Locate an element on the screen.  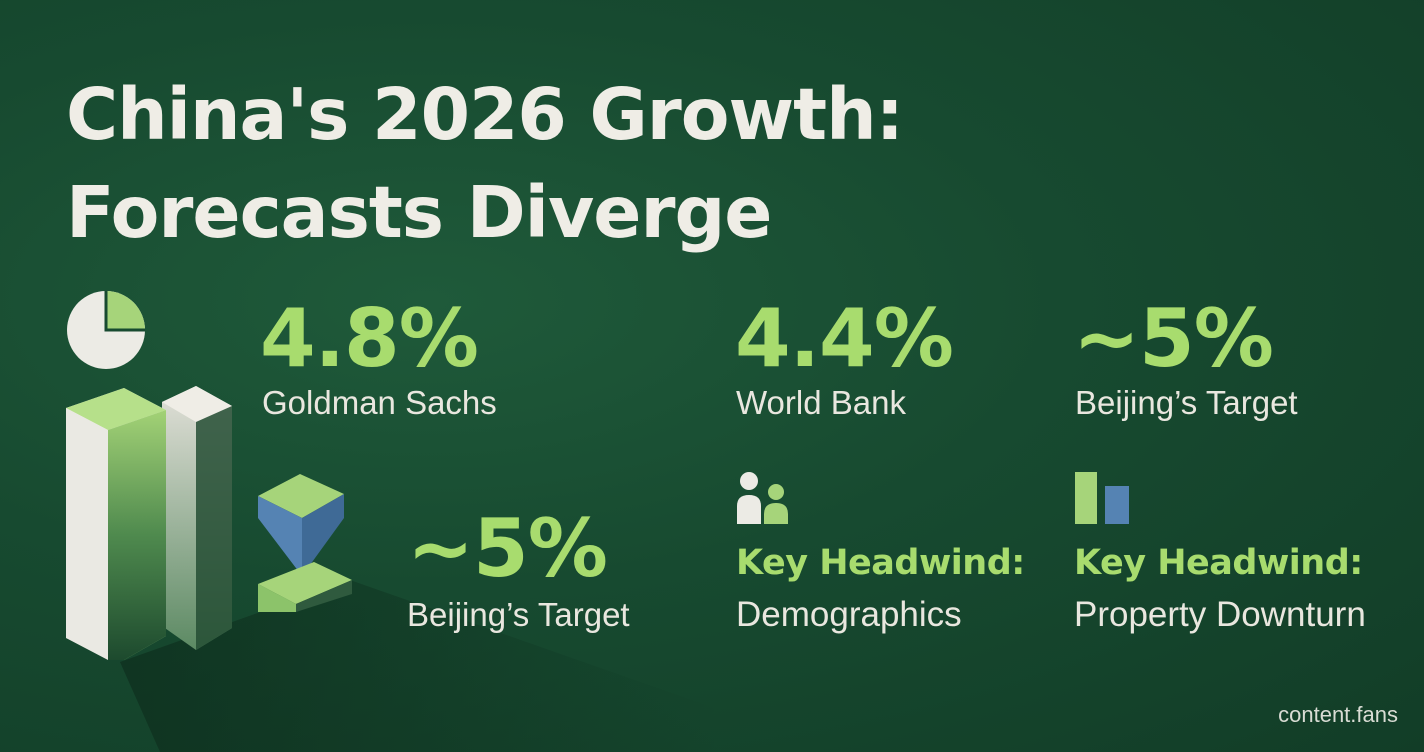
world-bank-forecast-label: World Bank is located at coordinates (821, 402).